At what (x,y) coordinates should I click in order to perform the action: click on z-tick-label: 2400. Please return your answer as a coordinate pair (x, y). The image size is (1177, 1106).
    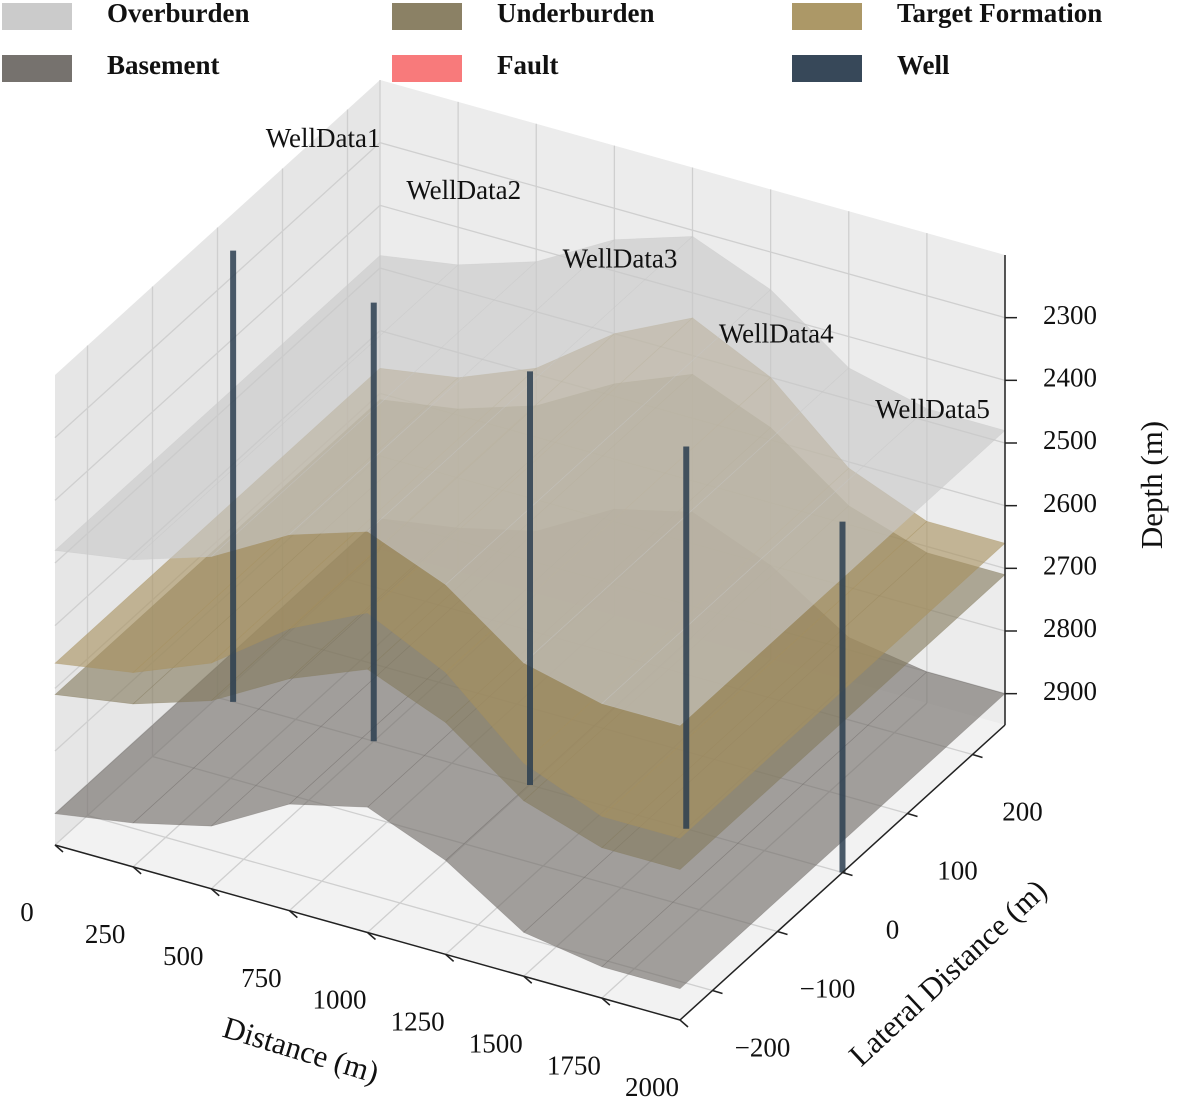
    Looking at the image, I should click on (1070, 378).